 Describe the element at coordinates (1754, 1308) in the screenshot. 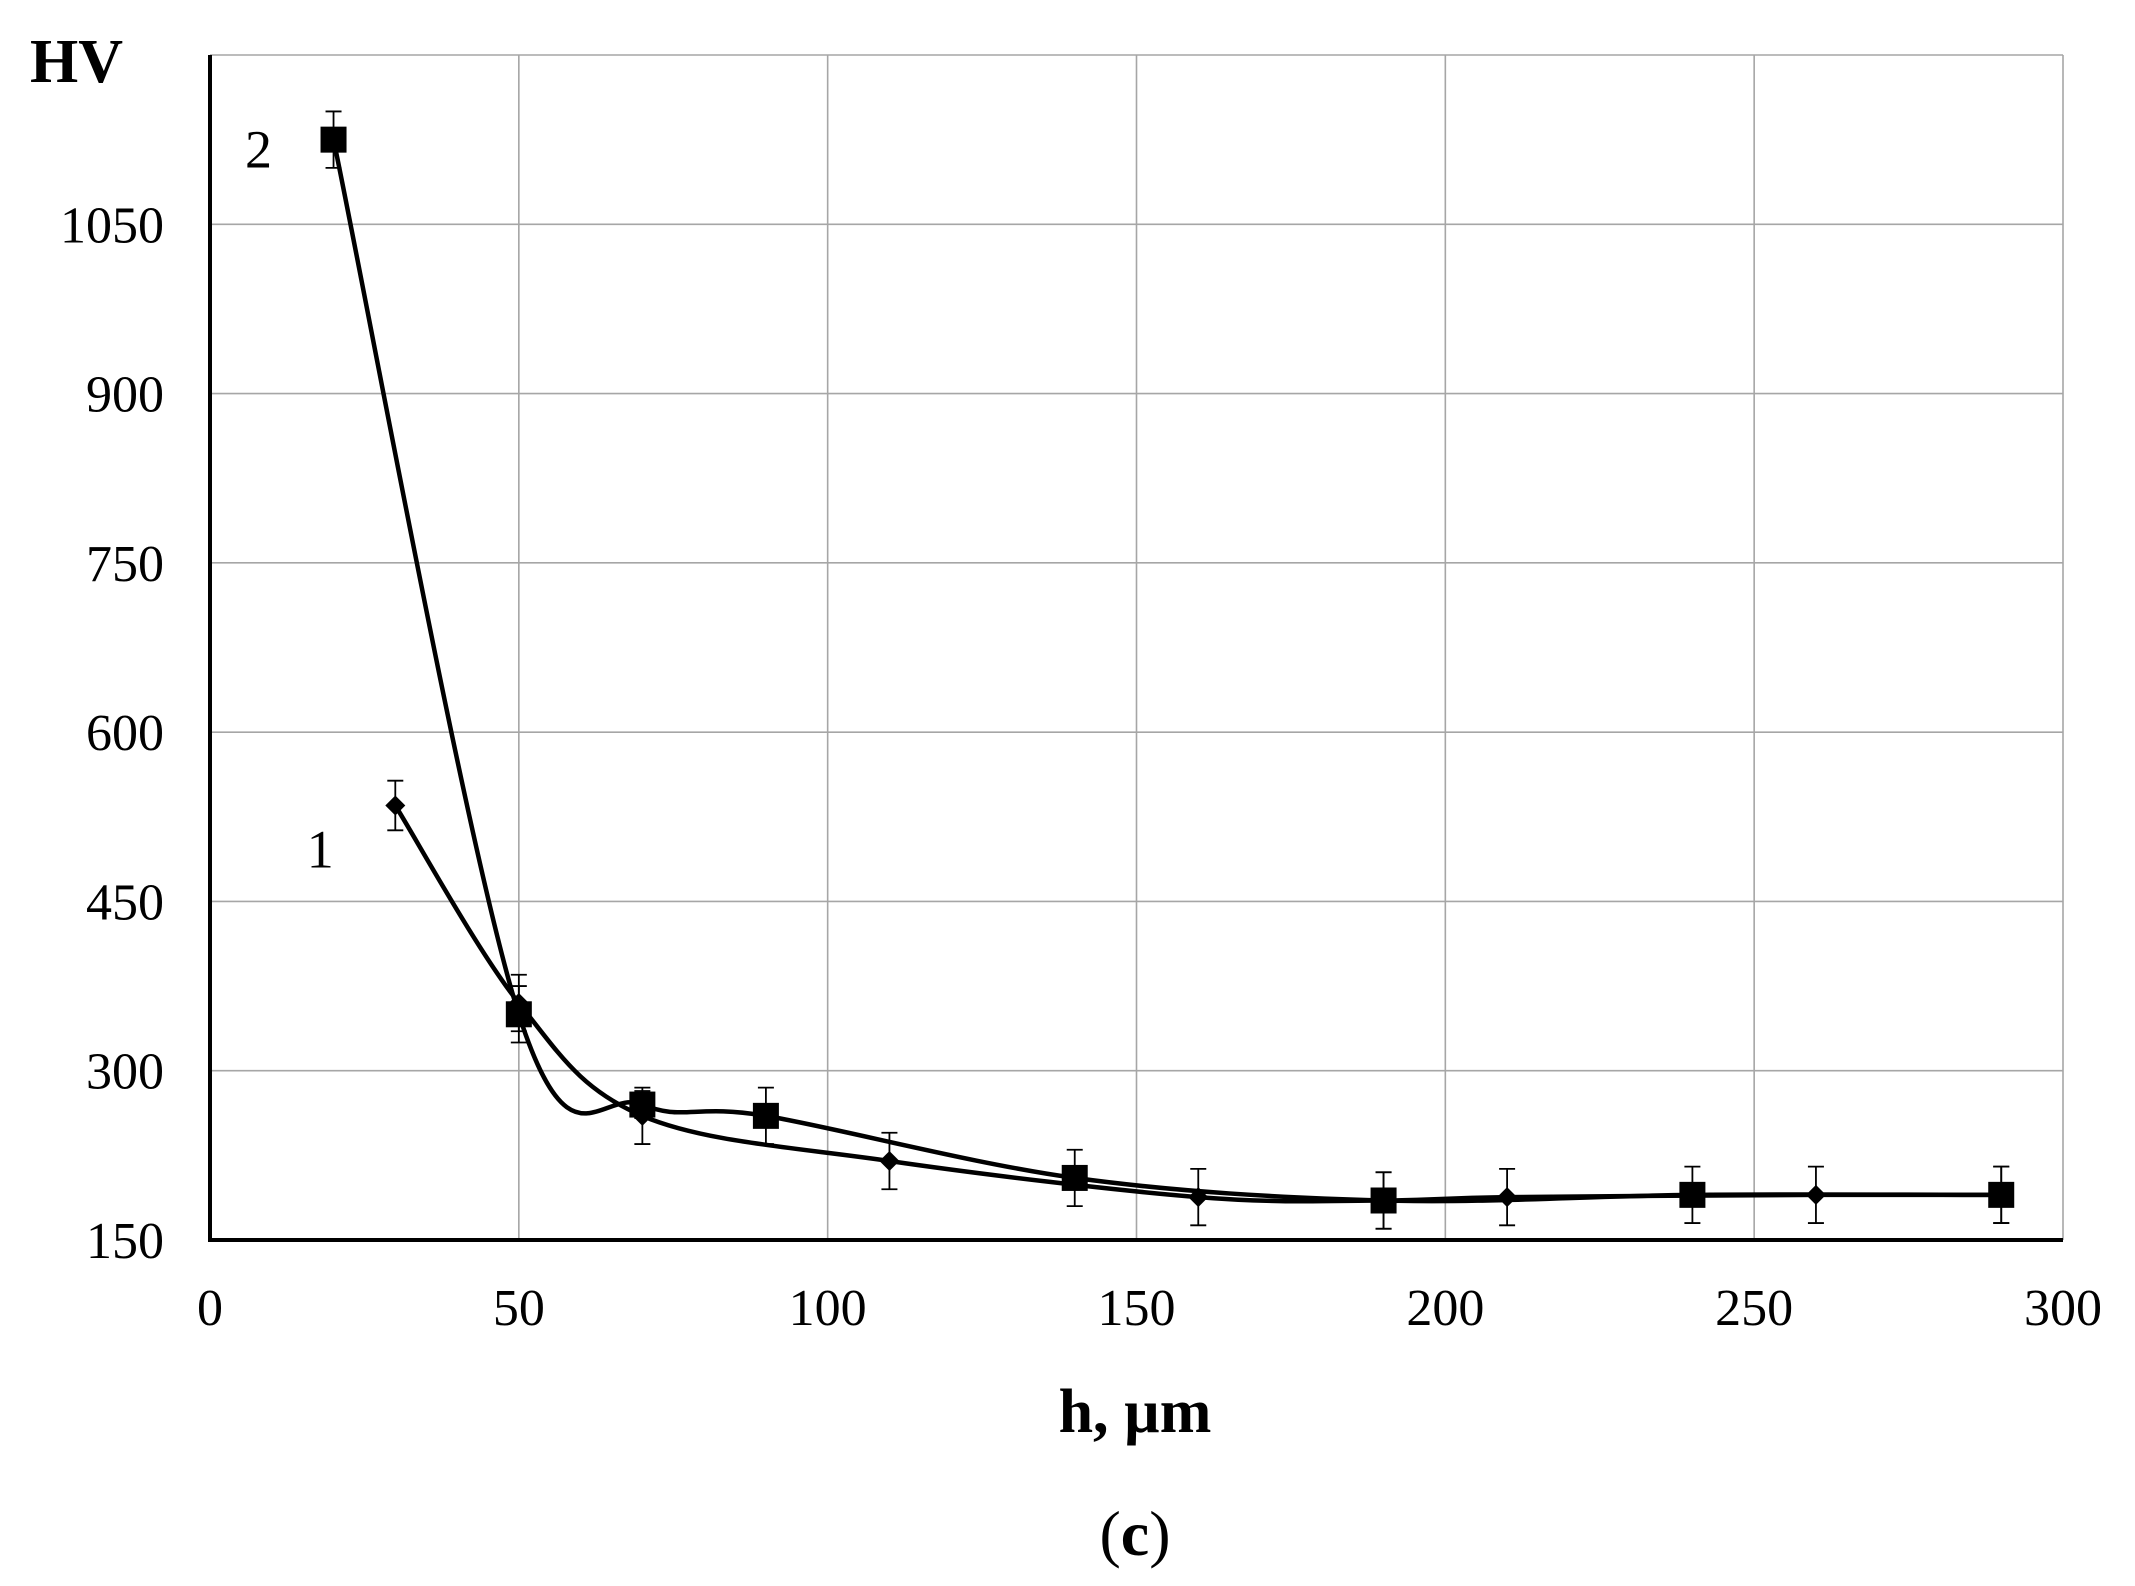

I see `x-tick-label: 250` at that location.